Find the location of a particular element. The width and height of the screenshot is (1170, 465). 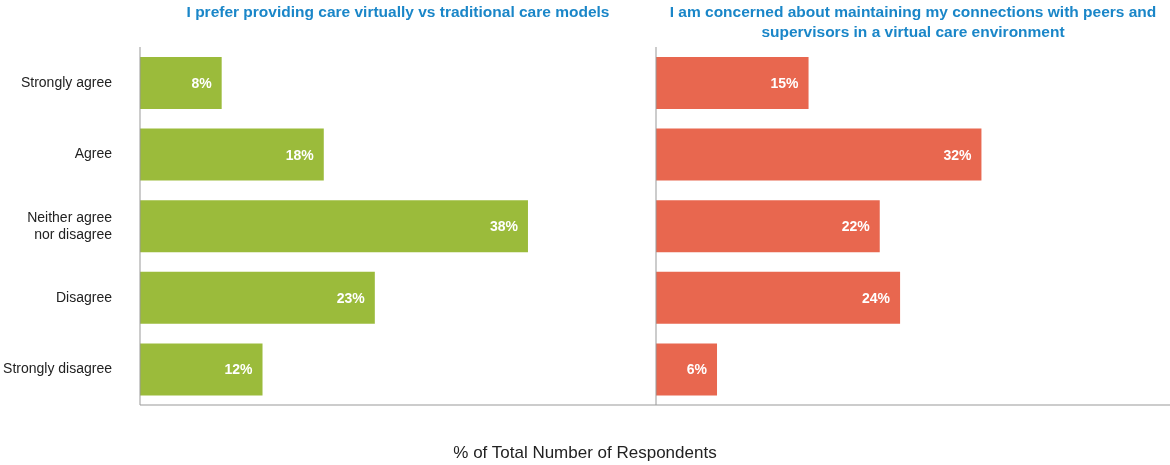

data-label: 18% is located at coordinates (300, 154).